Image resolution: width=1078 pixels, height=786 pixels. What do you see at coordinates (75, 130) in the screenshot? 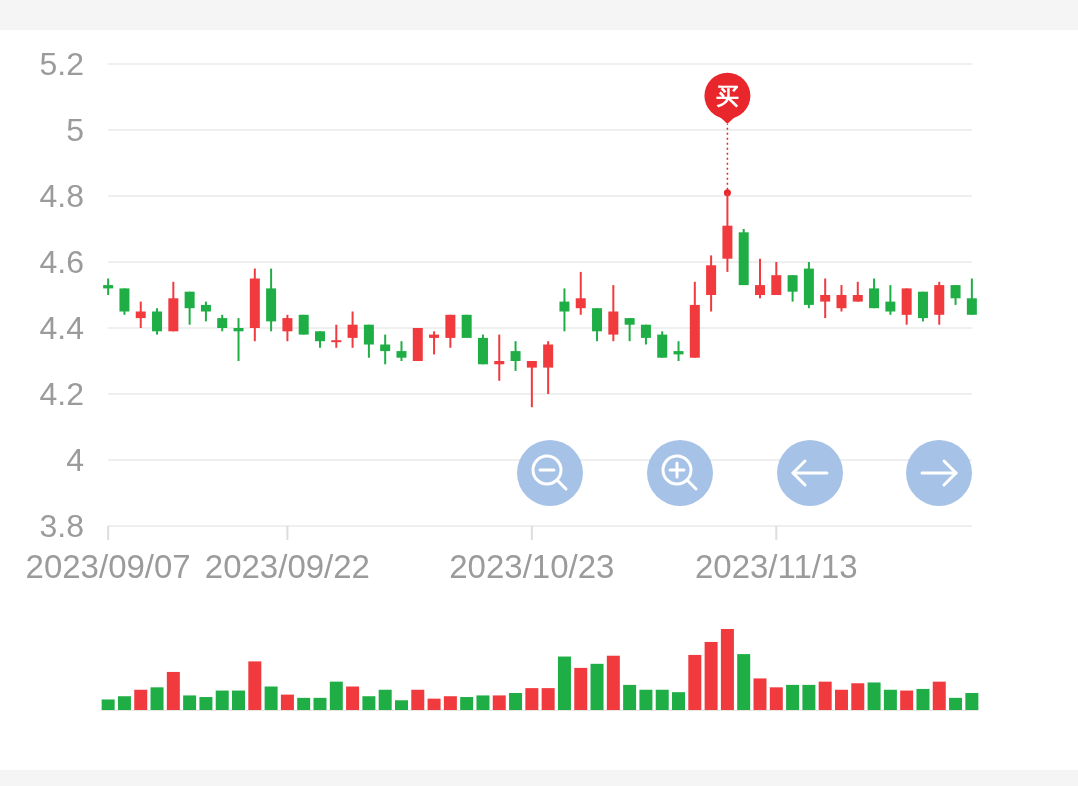
I see `y-tick-label: 5` at bounding box center [75, 130].